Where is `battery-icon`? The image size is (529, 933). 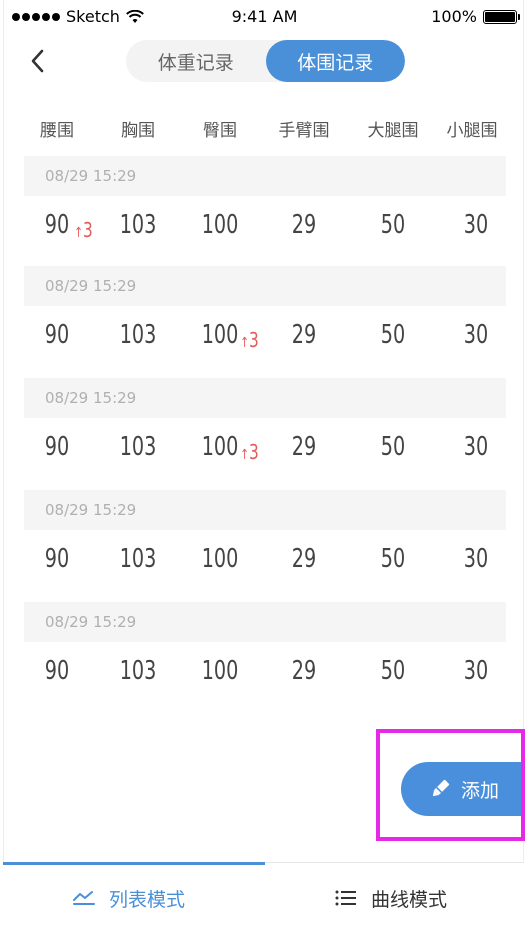 battery-icon is located at coordinates (501, 16).